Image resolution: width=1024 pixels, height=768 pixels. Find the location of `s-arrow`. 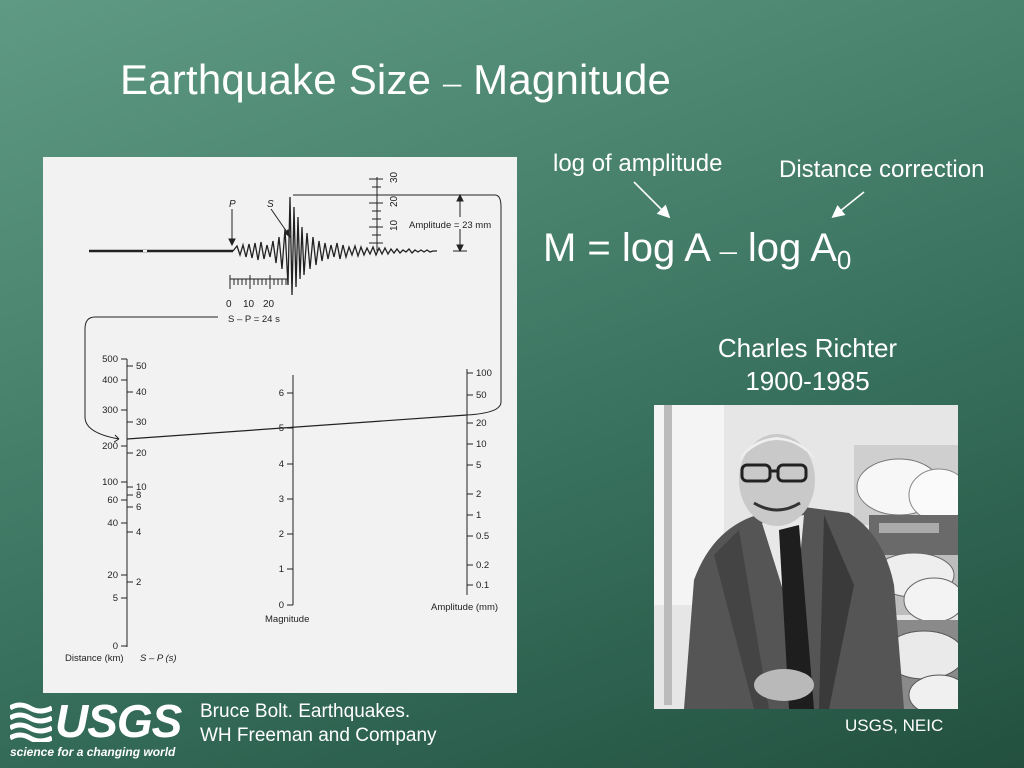

s-arrow is located at coordinates (280, 222).